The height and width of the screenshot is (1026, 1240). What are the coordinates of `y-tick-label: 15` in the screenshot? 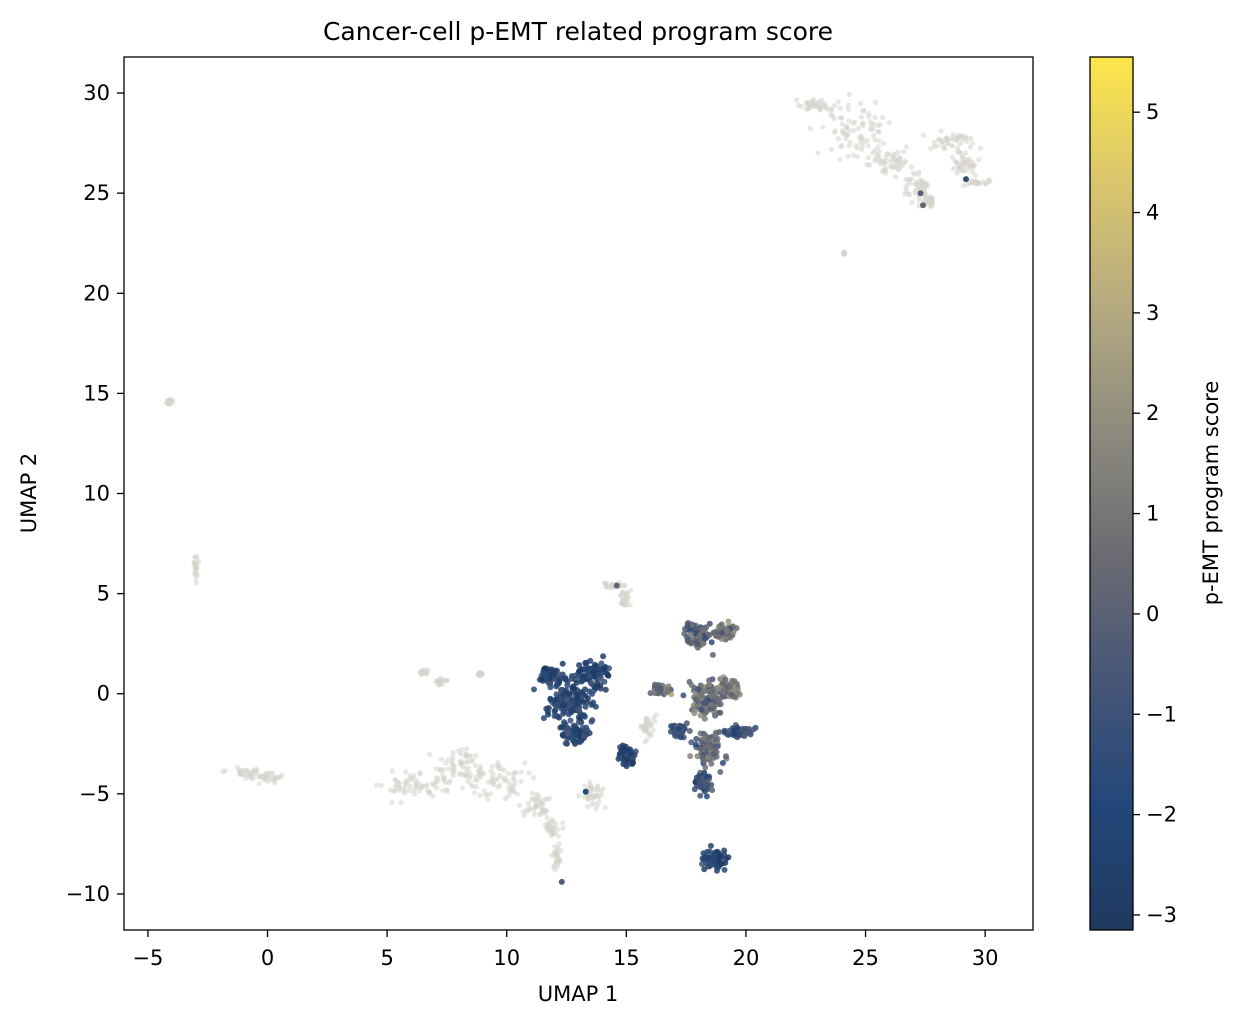 It's located at (96, 393).